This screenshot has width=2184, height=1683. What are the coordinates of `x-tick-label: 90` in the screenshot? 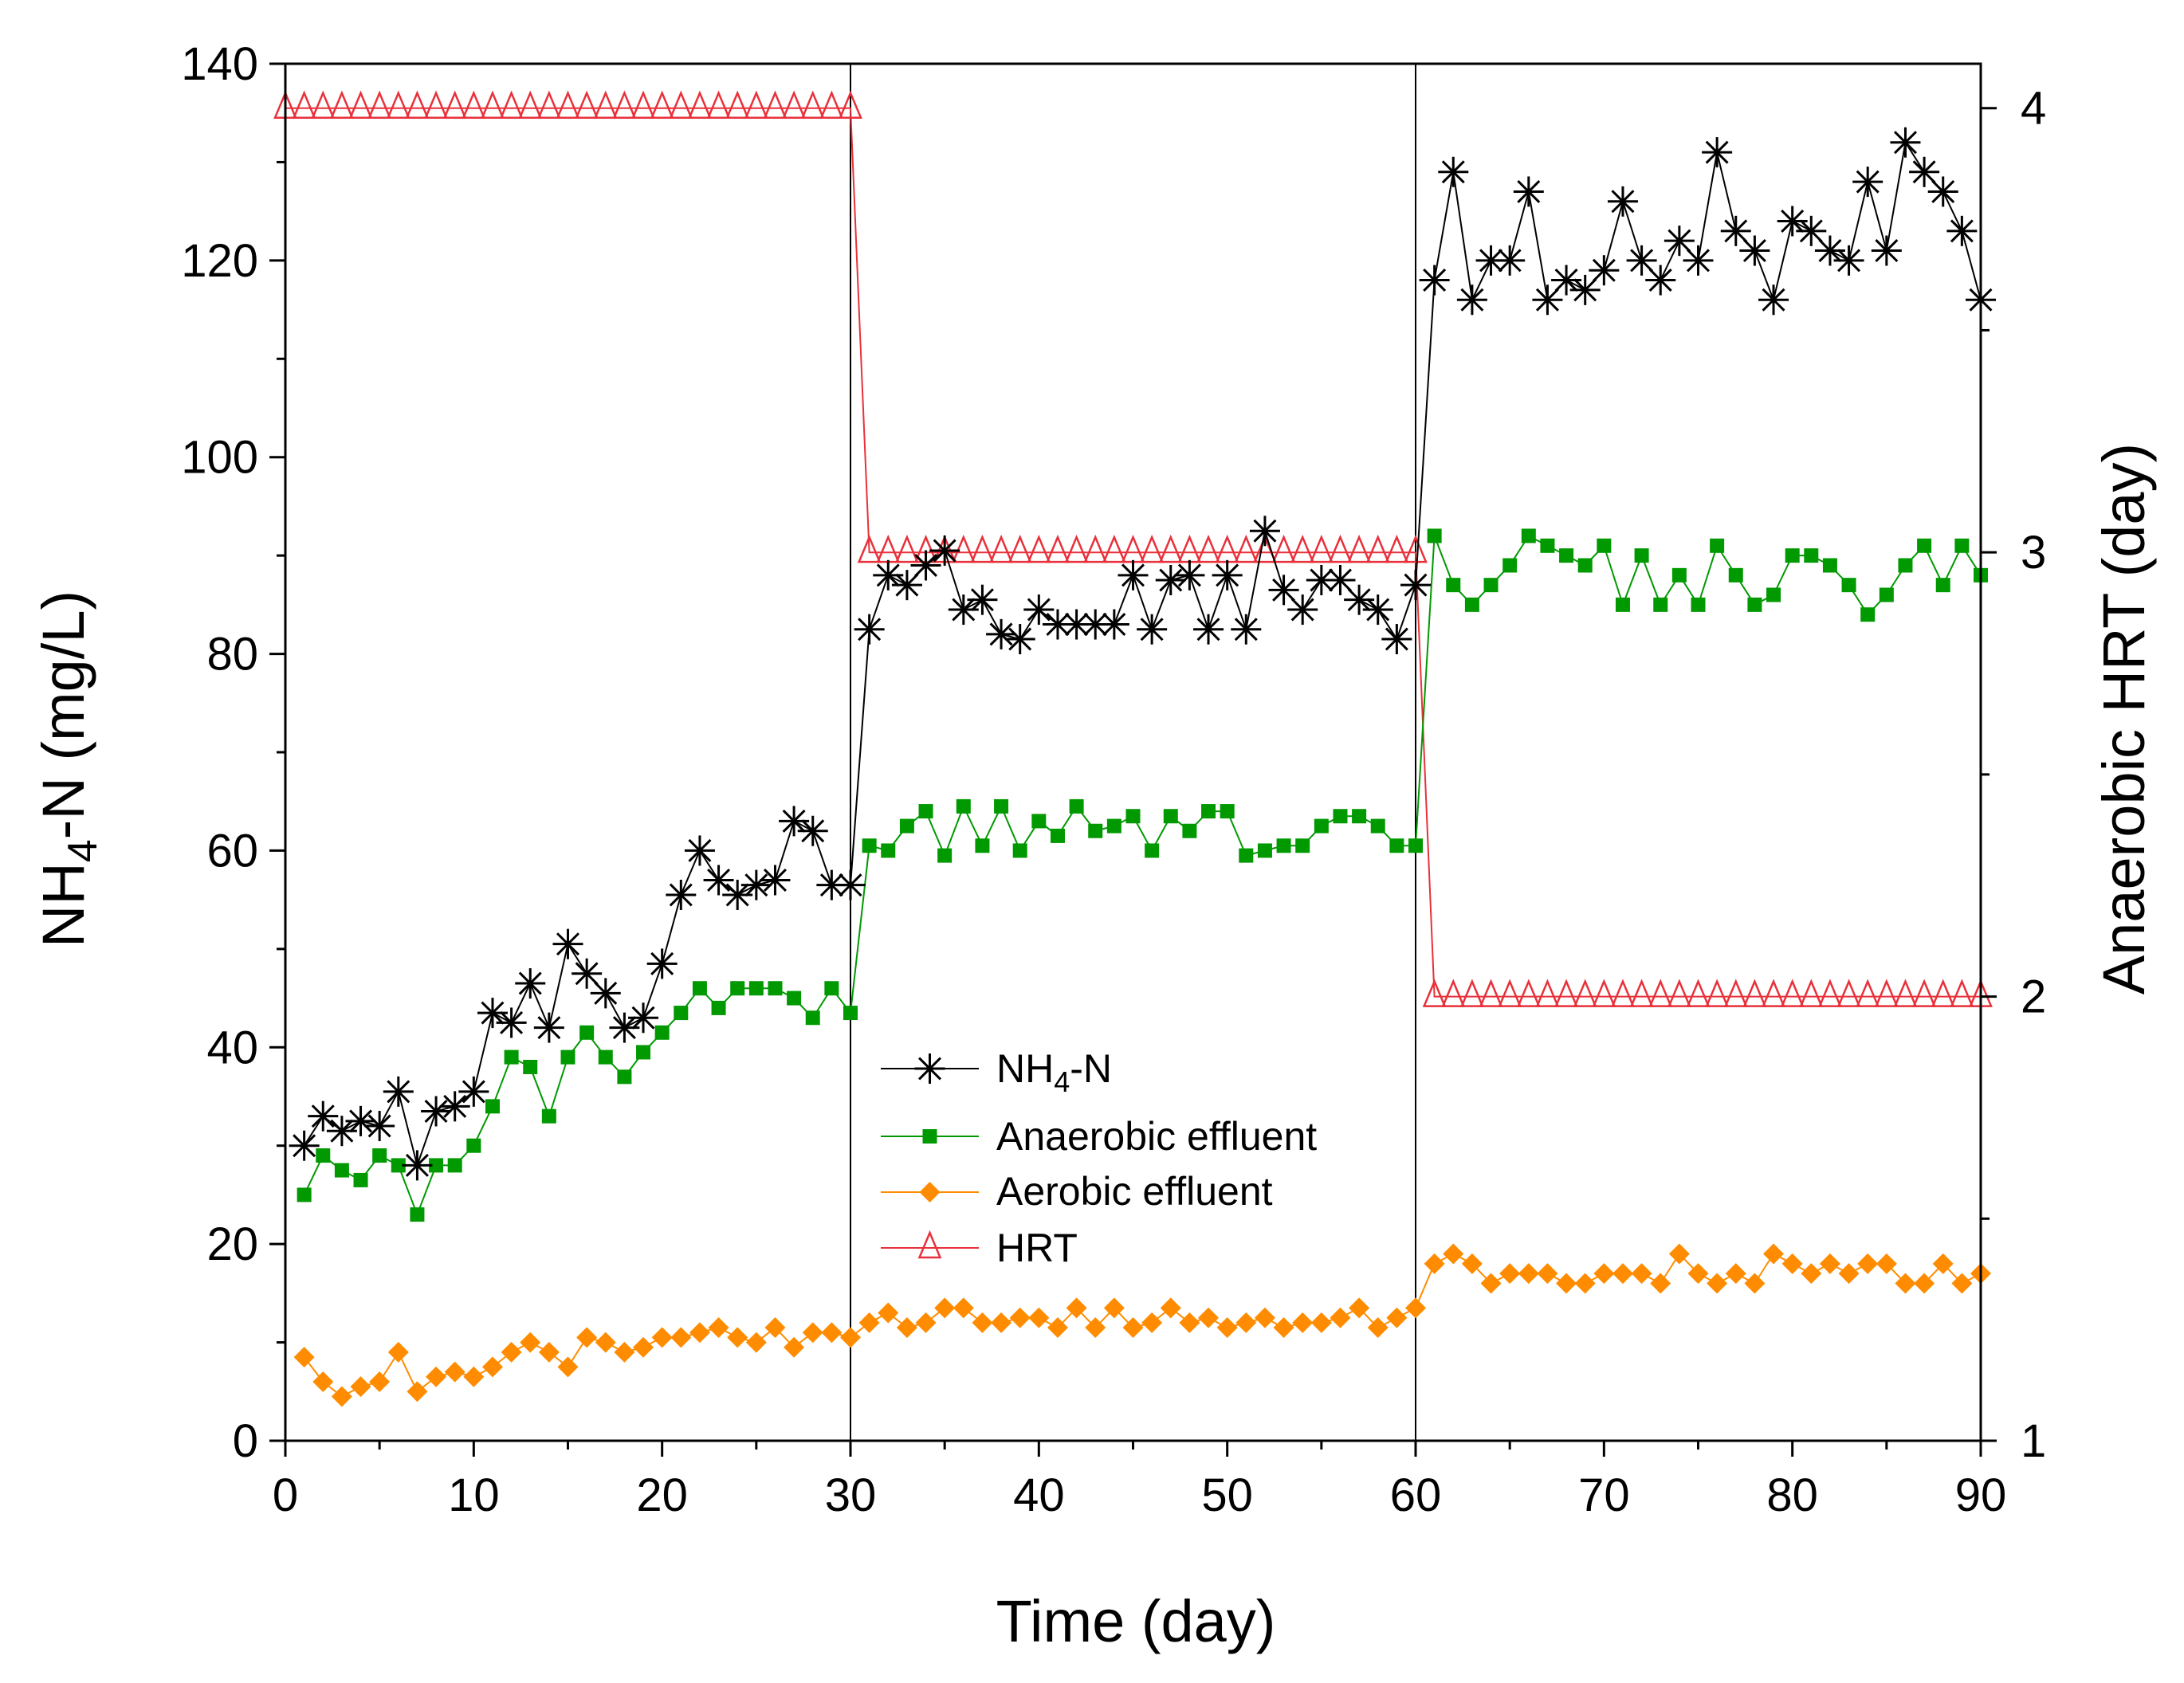 It's located at (1981, 1495).